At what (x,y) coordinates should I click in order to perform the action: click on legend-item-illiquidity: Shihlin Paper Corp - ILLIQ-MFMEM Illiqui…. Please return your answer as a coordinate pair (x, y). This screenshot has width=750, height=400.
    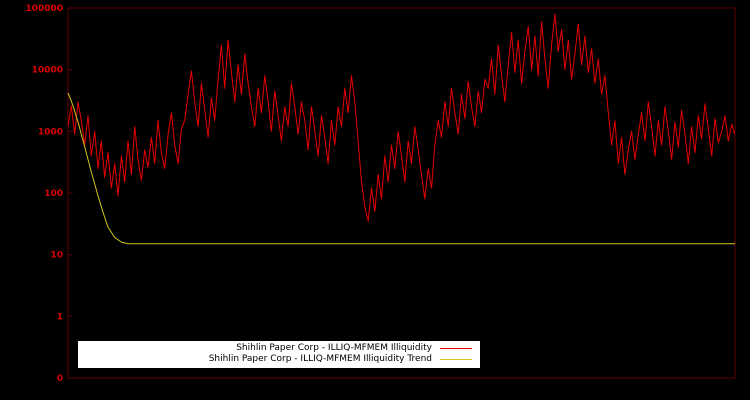
    Looking at the image, I should click on (279, 348).